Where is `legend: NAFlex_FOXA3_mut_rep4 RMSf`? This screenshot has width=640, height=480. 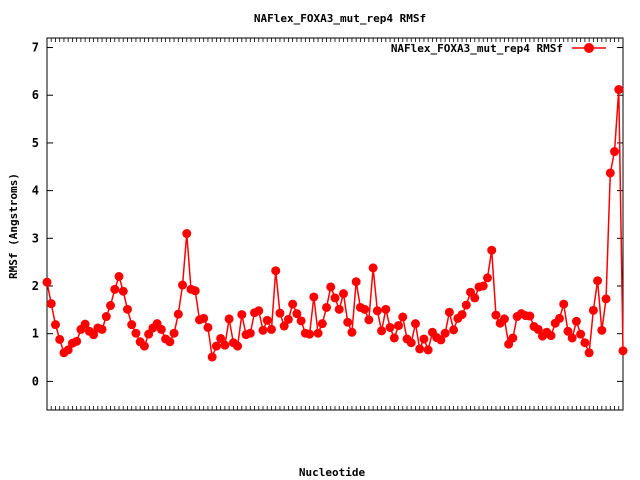
legend: NAFlex_FOXA3_mut_rep4 RMSf is located at coordinates (498, 48).